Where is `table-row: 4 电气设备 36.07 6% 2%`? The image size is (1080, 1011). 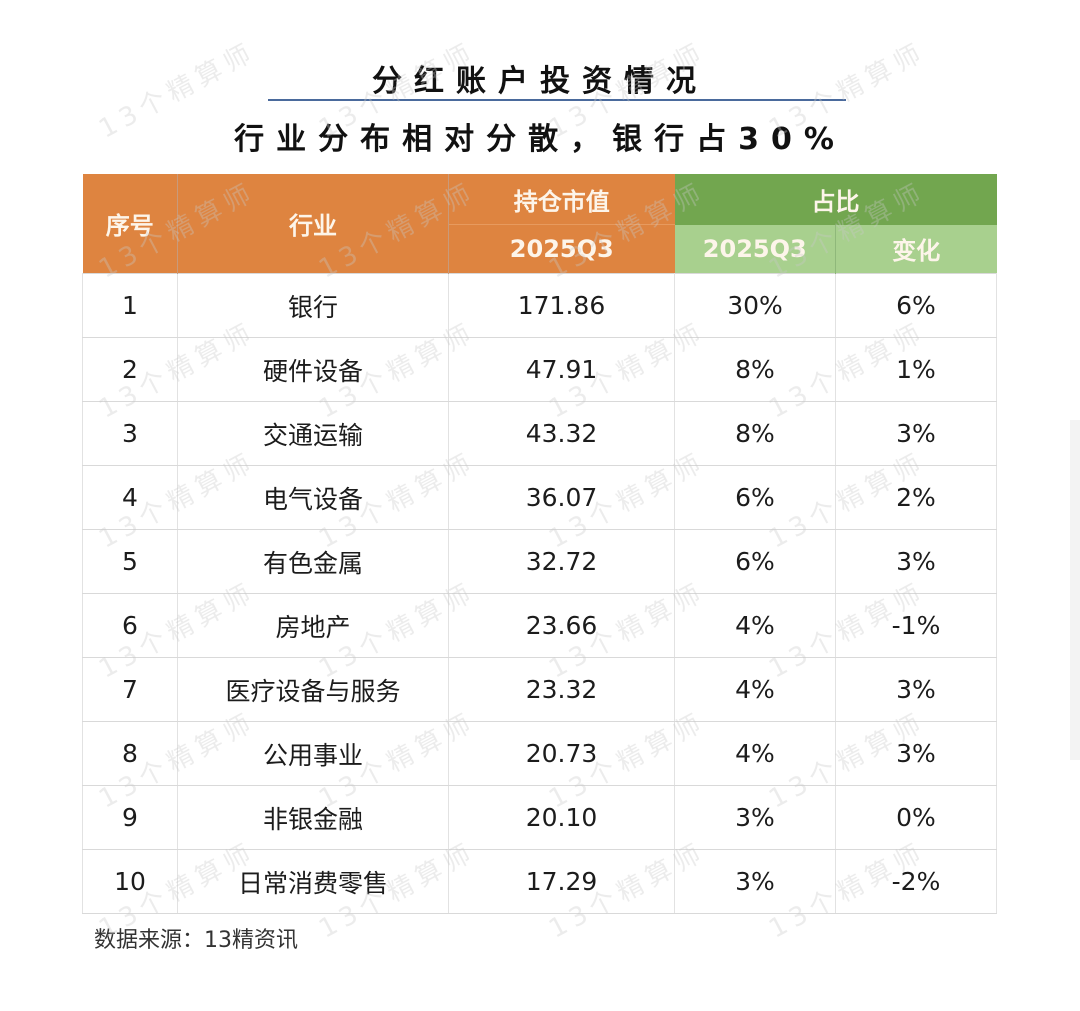 table-row: 4 电气设备 36.07 6% 2% is located at coordinates (539, 497).